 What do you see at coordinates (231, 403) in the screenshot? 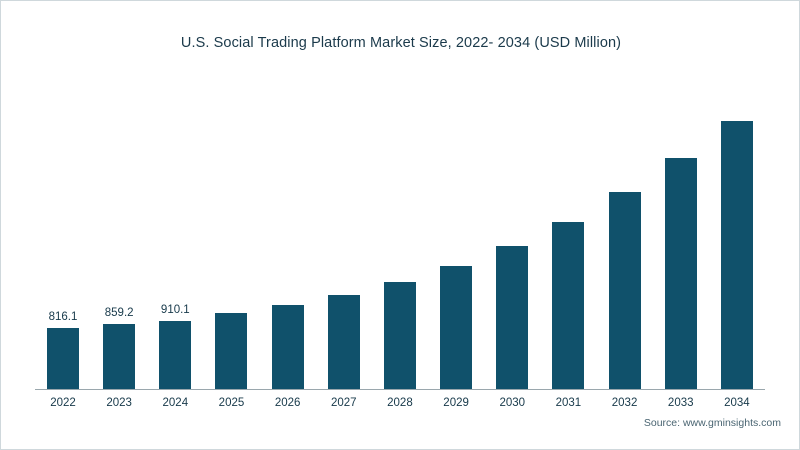
I see `x-tick-label: 2025` at bounding box center [231, 403].